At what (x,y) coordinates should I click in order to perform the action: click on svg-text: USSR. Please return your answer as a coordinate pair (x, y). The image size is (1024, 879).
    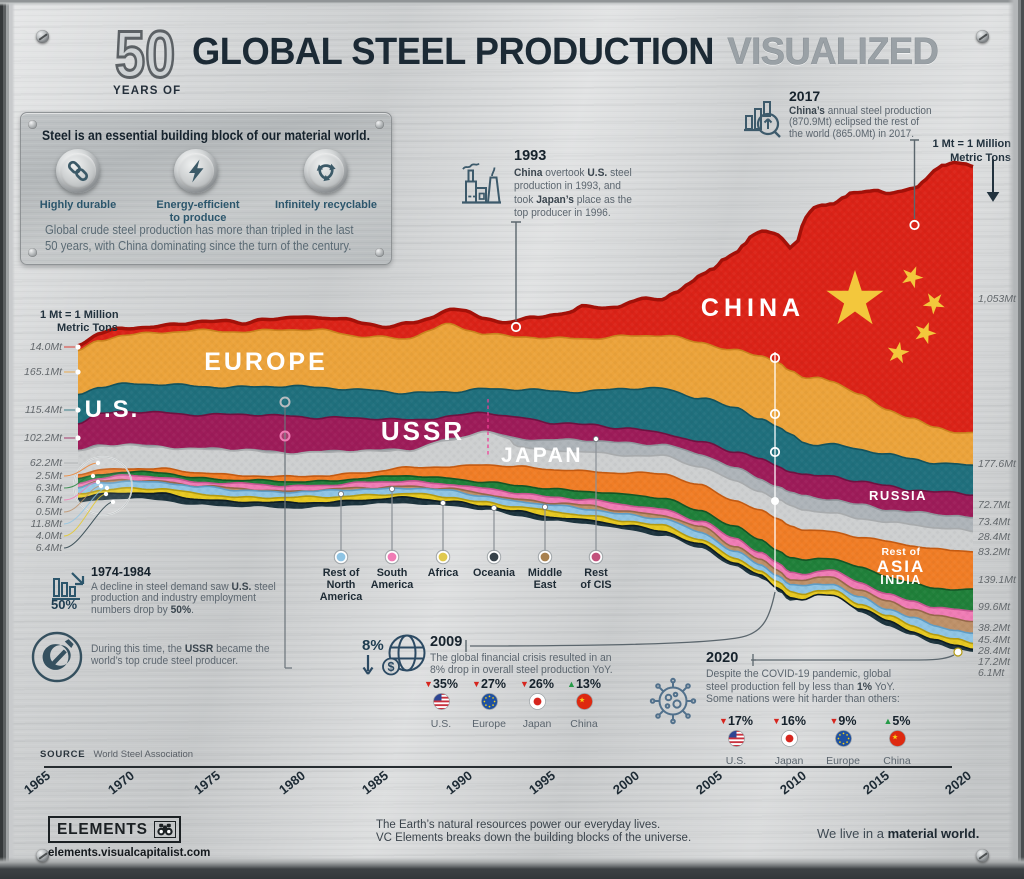
    Looking at the image, I should click on (423, 431).